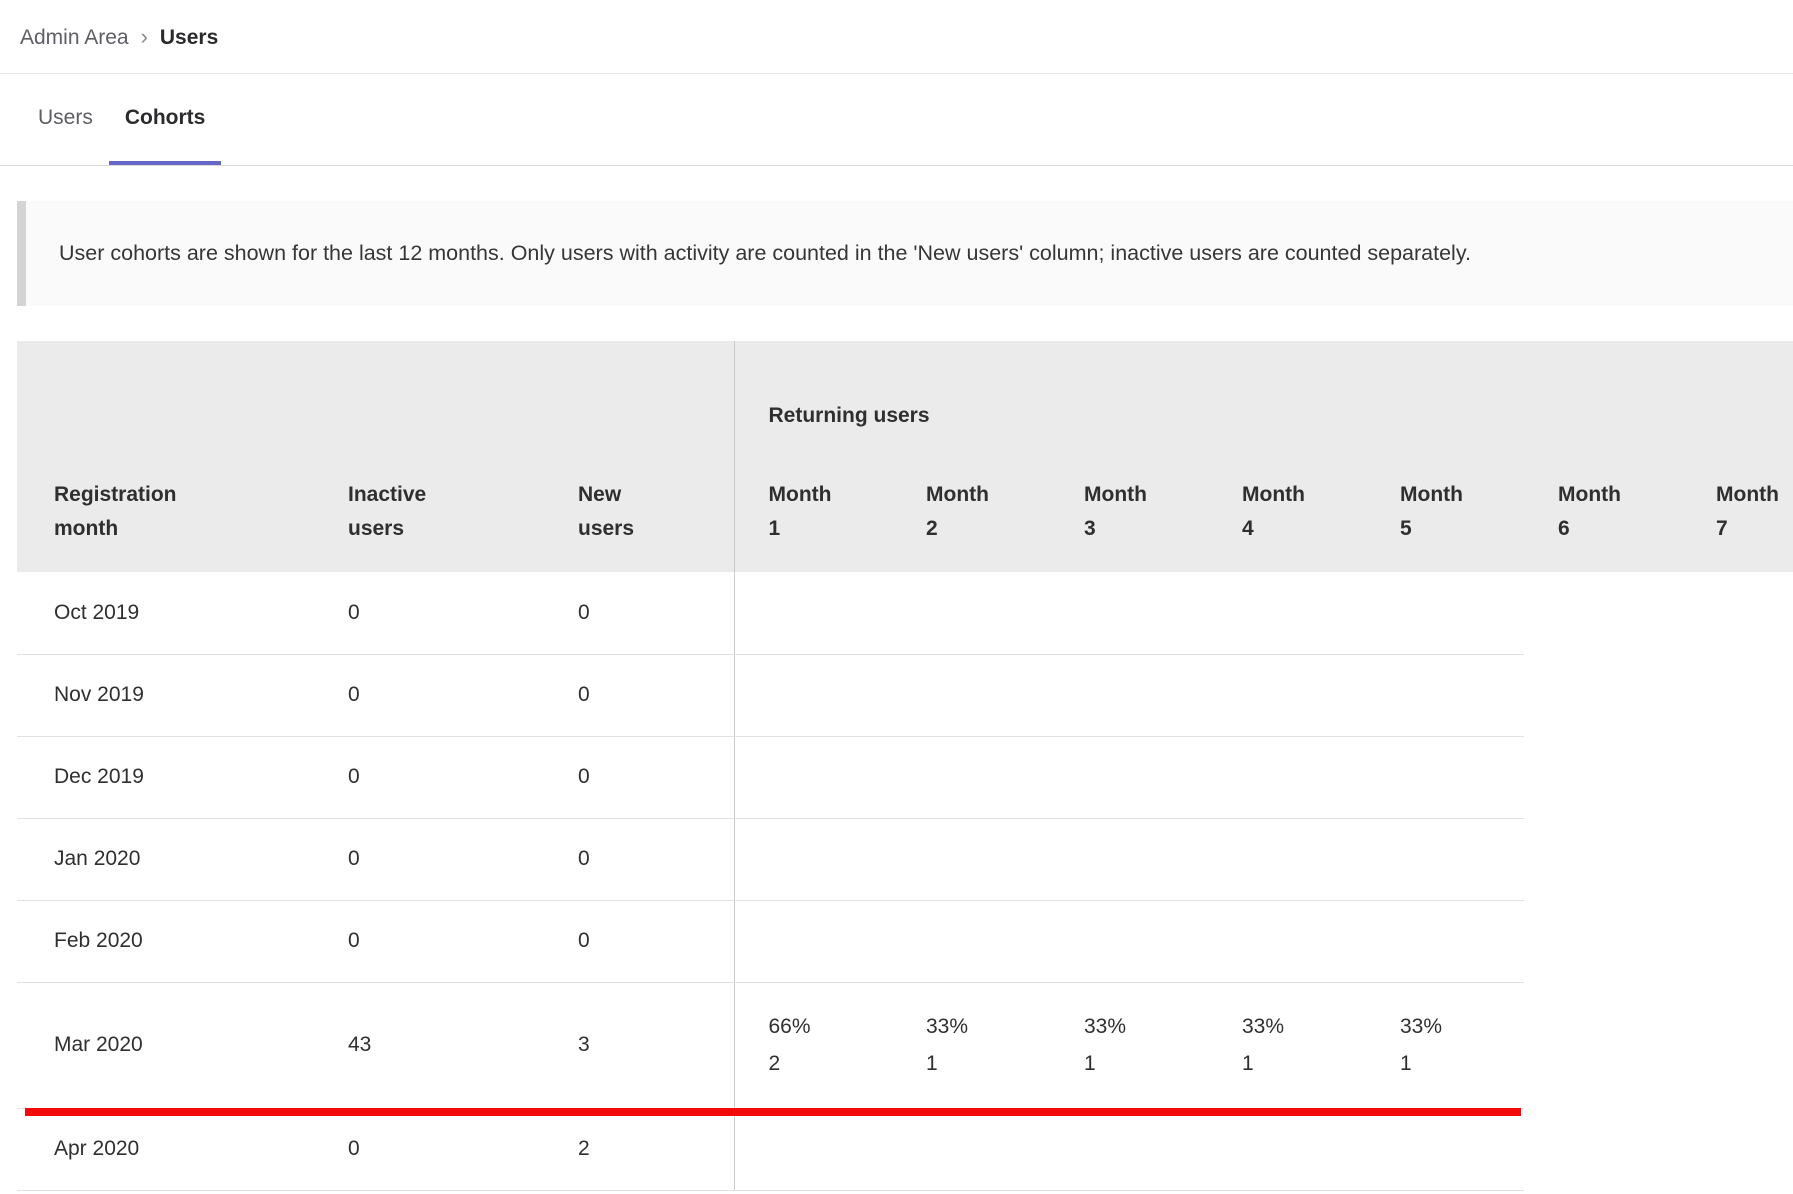 The image size is (1793, 1194). I want to click on cell-new-users: 2, so click(656, 1149).